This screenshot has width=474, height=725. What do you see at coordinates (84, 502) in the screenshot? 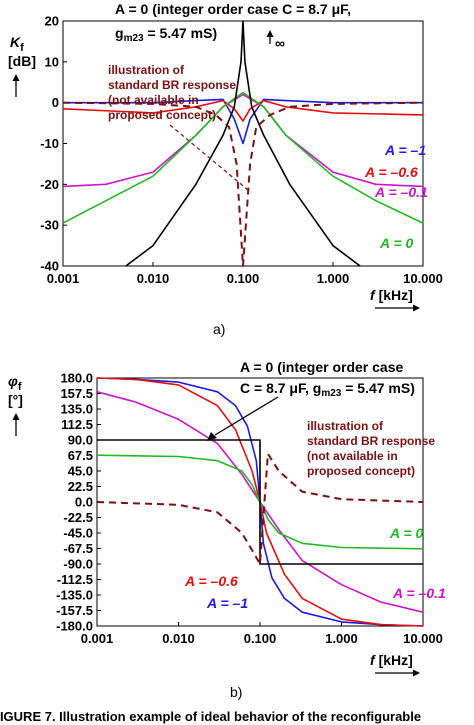
I see `y-tick-label: 0.0` at bounding box center [84, 502].